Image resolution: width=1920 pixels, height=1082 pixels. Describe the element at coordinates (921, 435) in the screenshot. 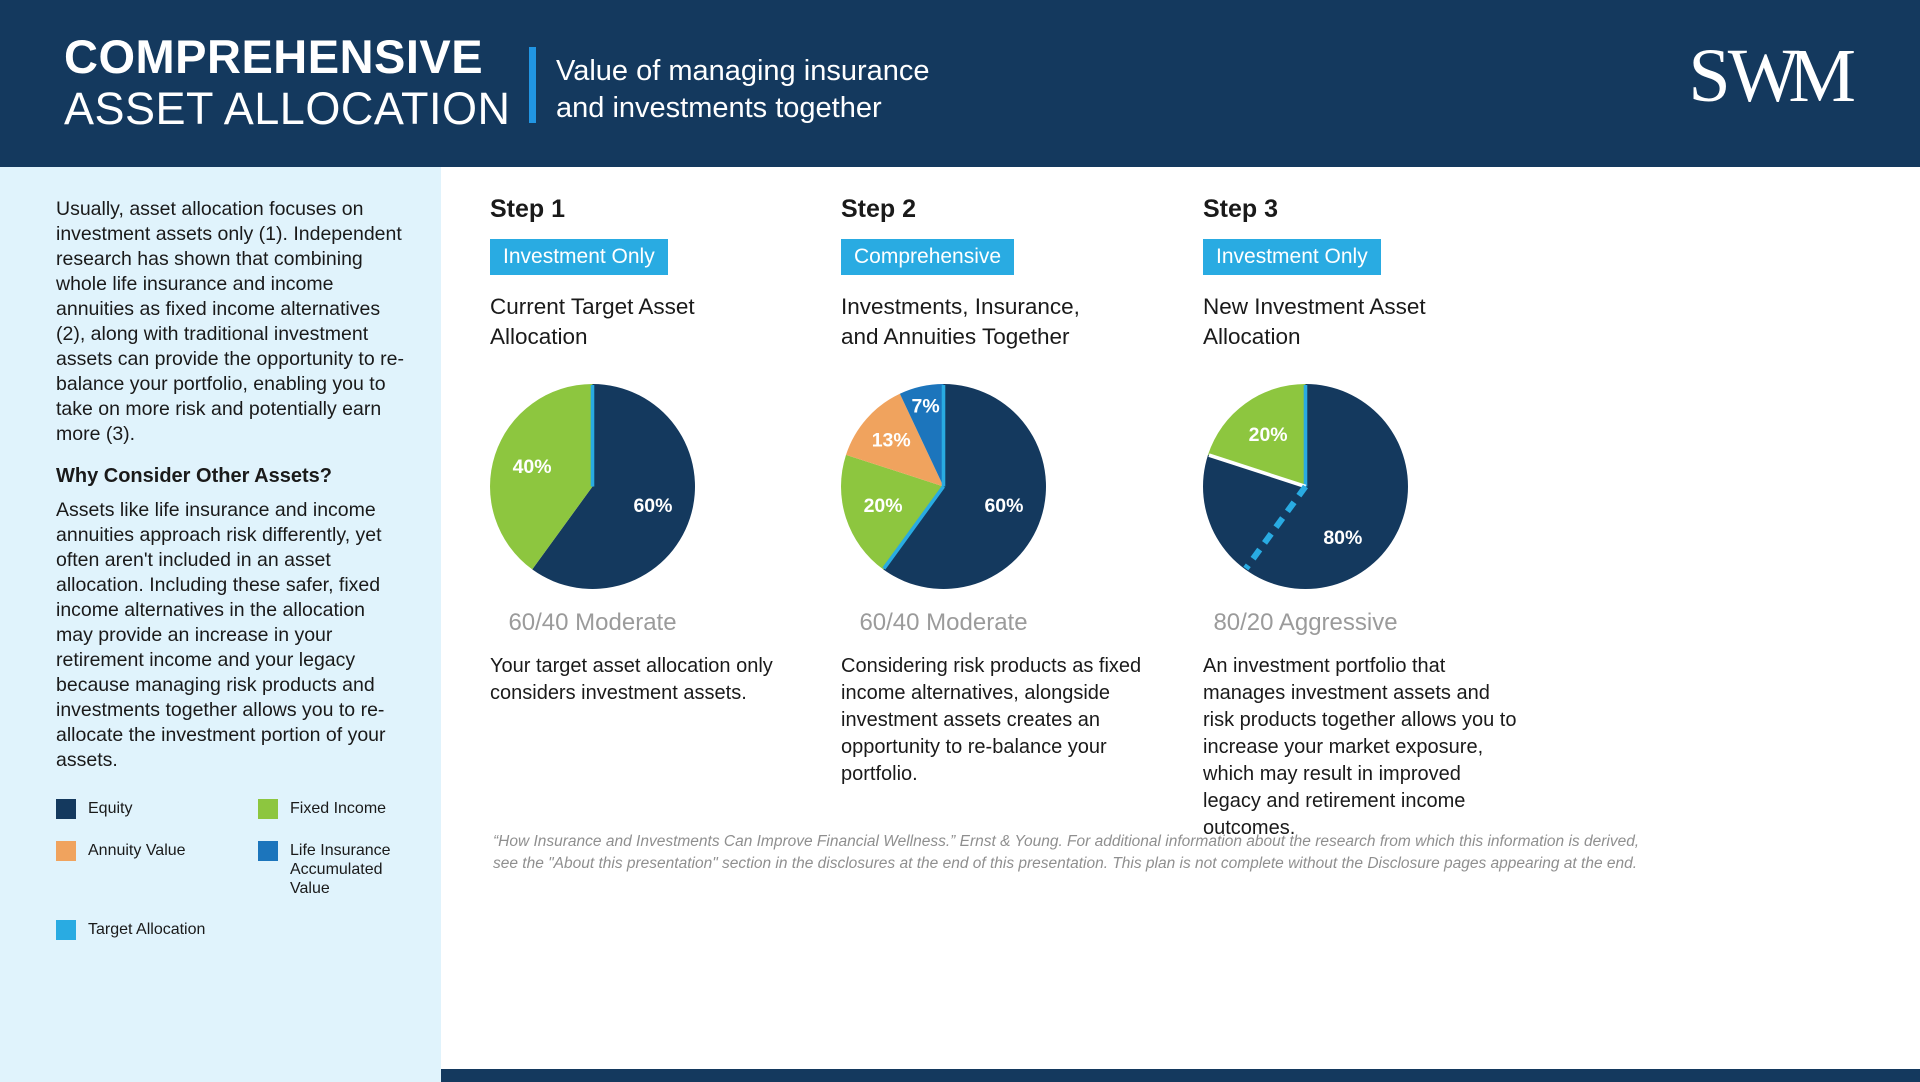

I see `pie-slice-life-insurance-accumulated-value` at that location.